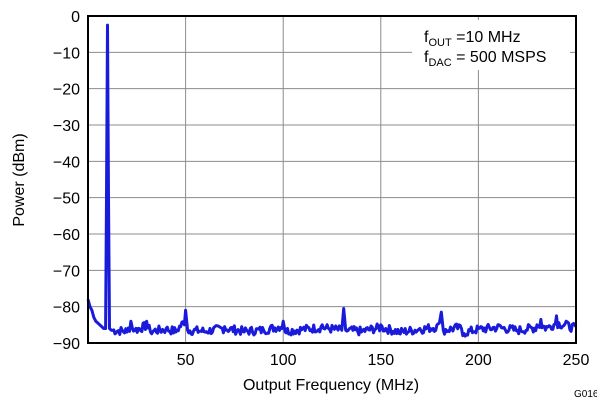  I want to click on annotation-fdac-main: f, so click(426, 57).